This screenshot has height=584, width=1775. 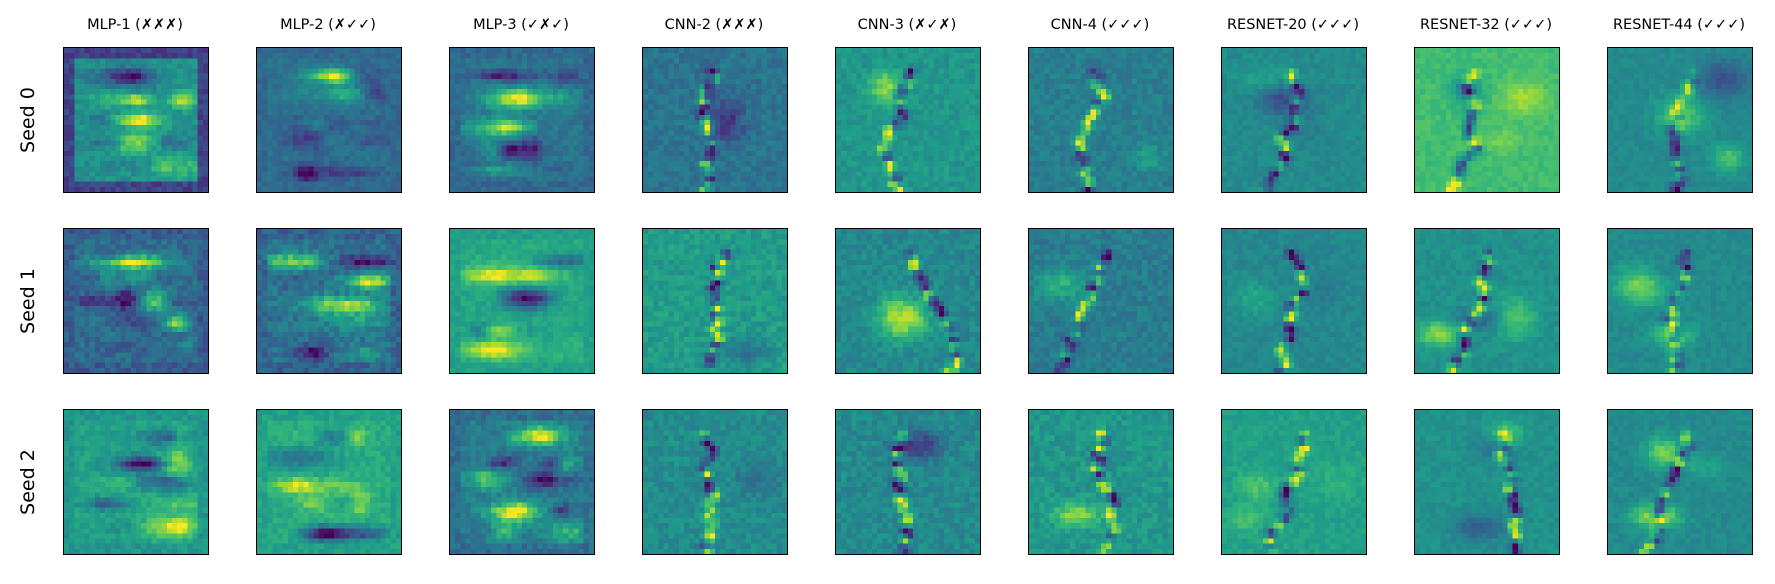 I want to click on column-title: MLP-3 (✓✗✓), so click(x=521, y=25).